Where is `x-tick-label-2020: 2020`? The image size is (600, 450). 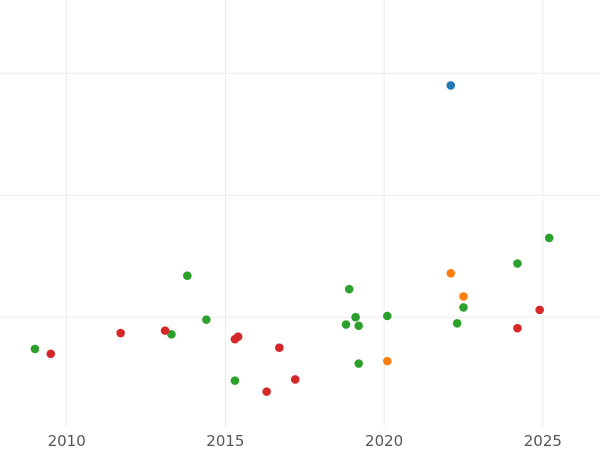 x-tick-label-2020: 2020 is located at coordinates (384, 441).